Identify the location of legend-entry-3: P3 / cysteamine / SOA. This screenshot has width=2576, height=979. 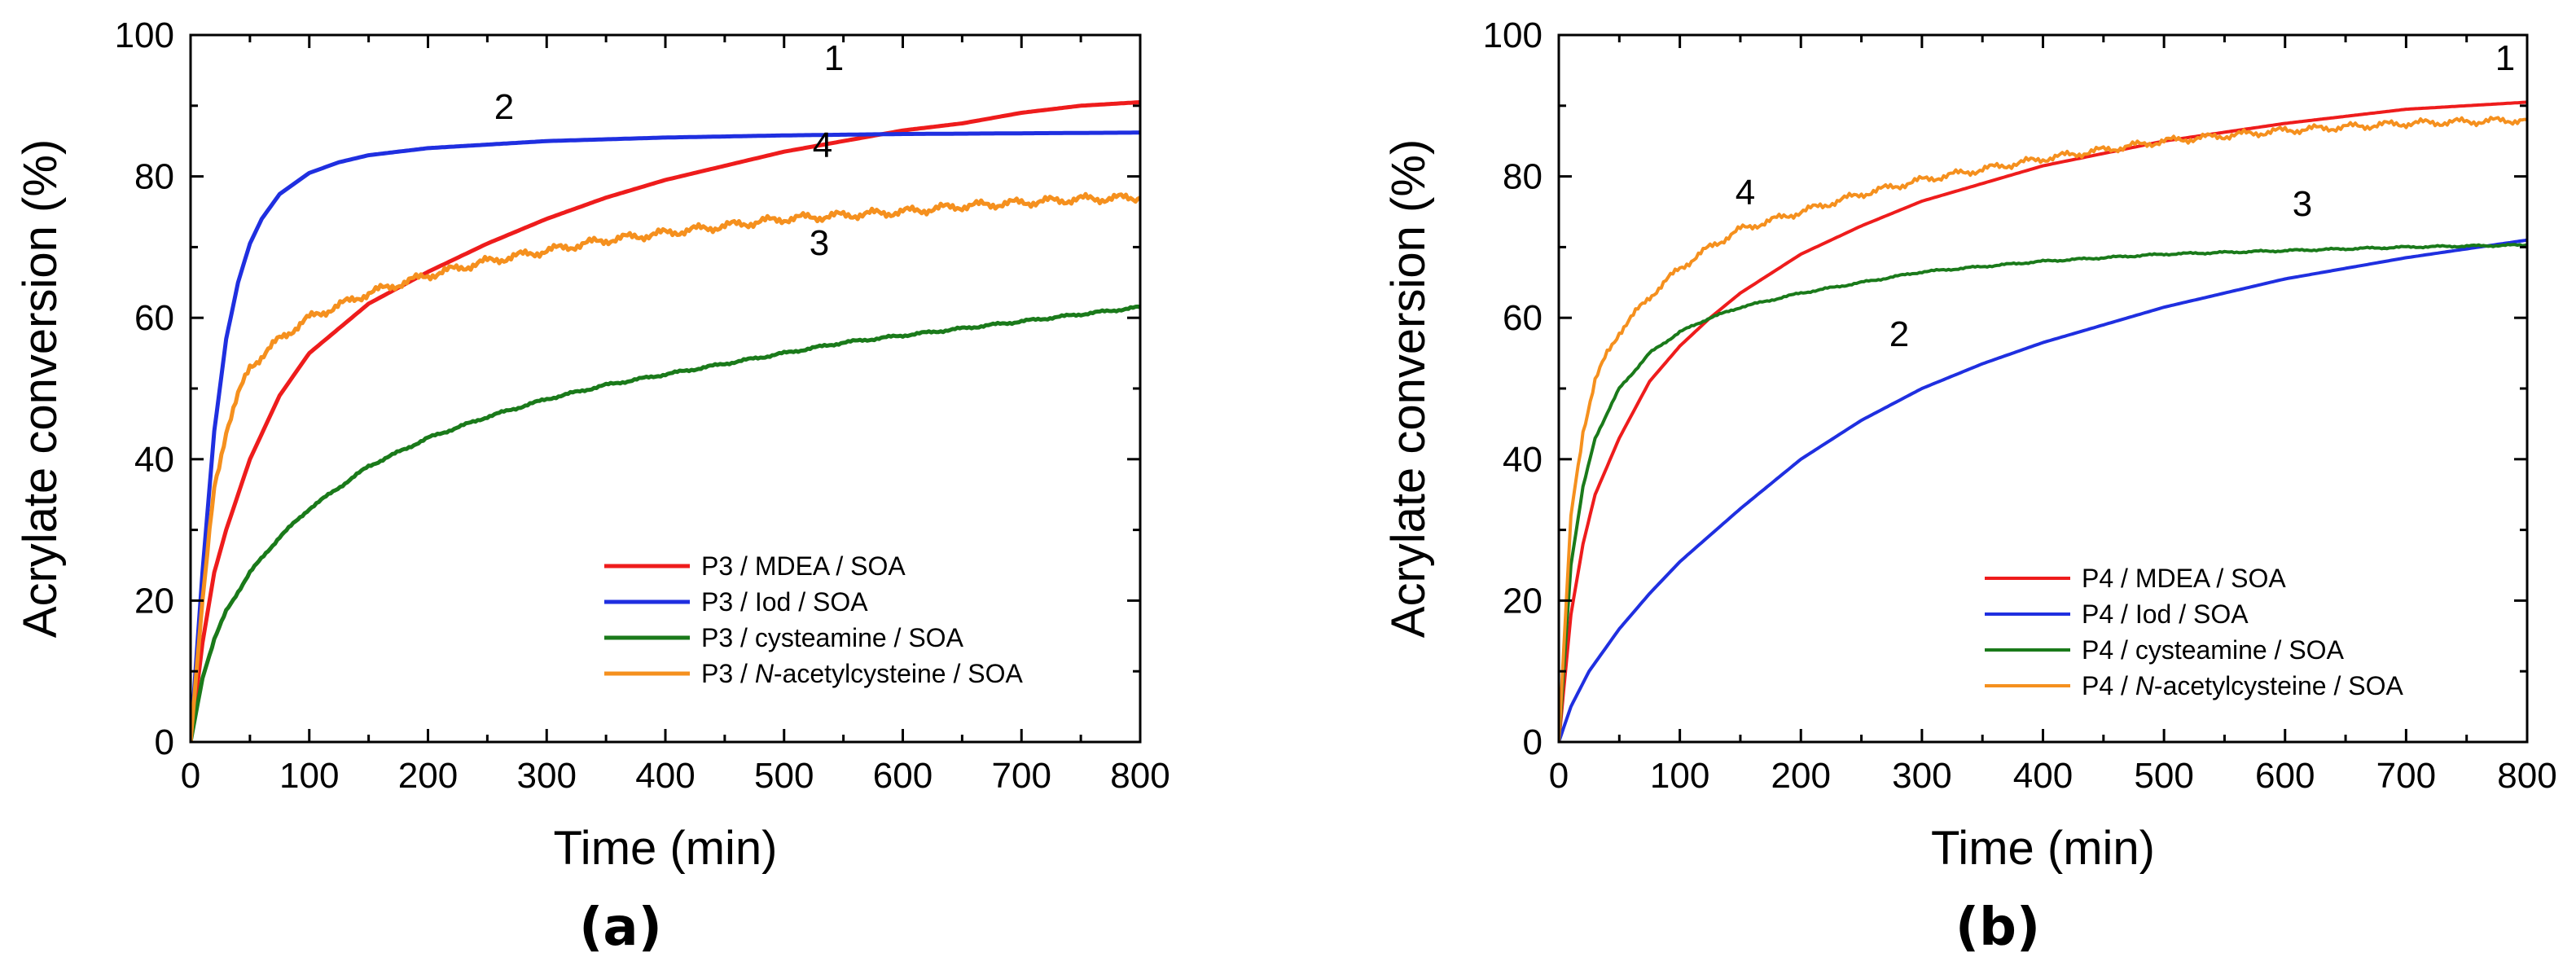
(832, 638).